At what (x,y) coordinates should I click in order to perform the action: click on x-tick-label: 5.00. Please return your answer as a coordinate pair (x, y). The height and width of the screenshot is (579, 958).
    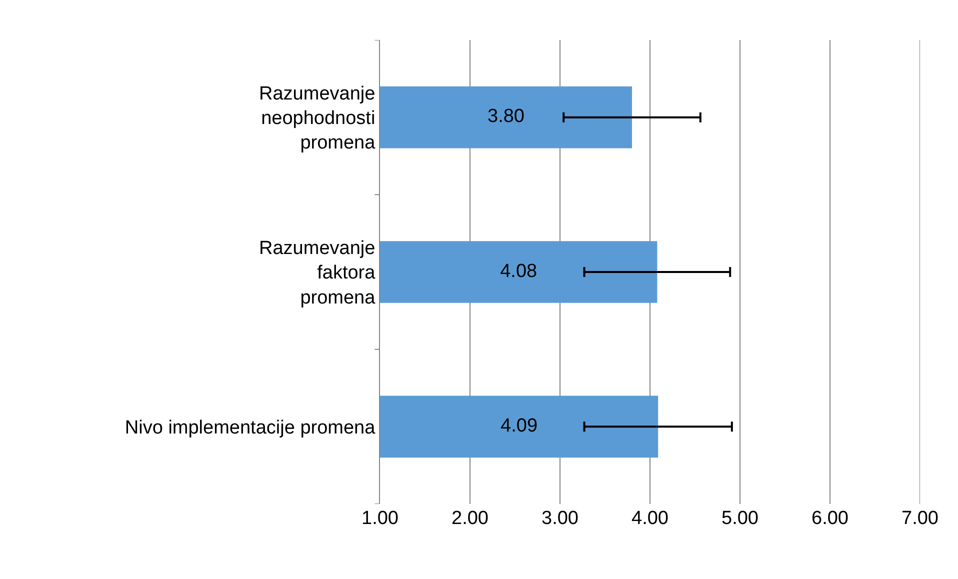
    Looking at the image, I should click on (740, 518).